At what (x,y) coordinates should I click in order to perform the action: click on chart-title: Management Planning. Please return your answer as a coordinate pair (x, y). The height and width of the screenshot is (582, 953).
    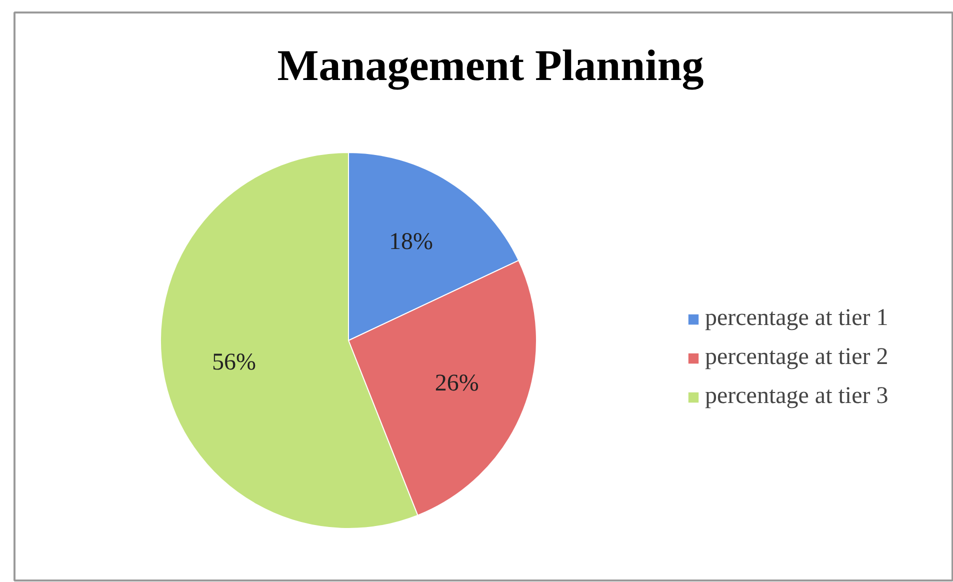
    Looking at the image, I should click on (490, 65).